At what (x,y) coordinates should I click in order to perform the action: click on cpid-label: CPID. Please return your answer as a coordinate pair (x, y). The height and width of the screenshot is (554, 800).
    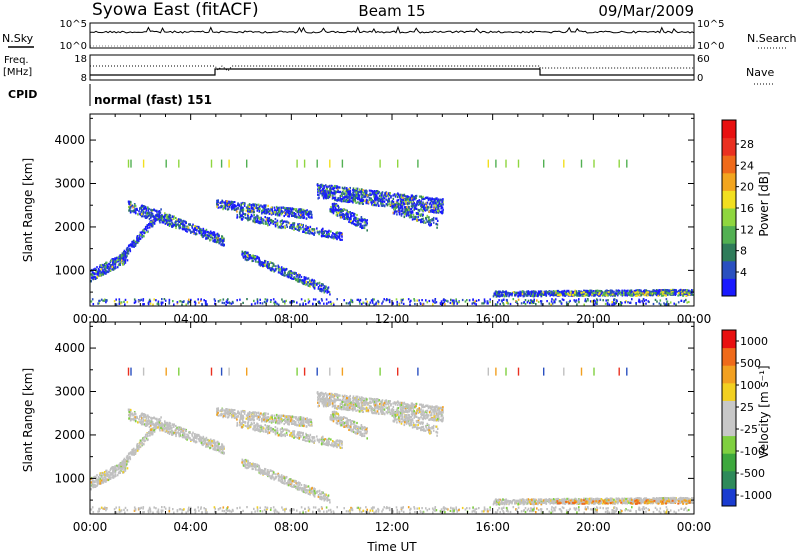
    Looking at the image, I should click on (22, 94).